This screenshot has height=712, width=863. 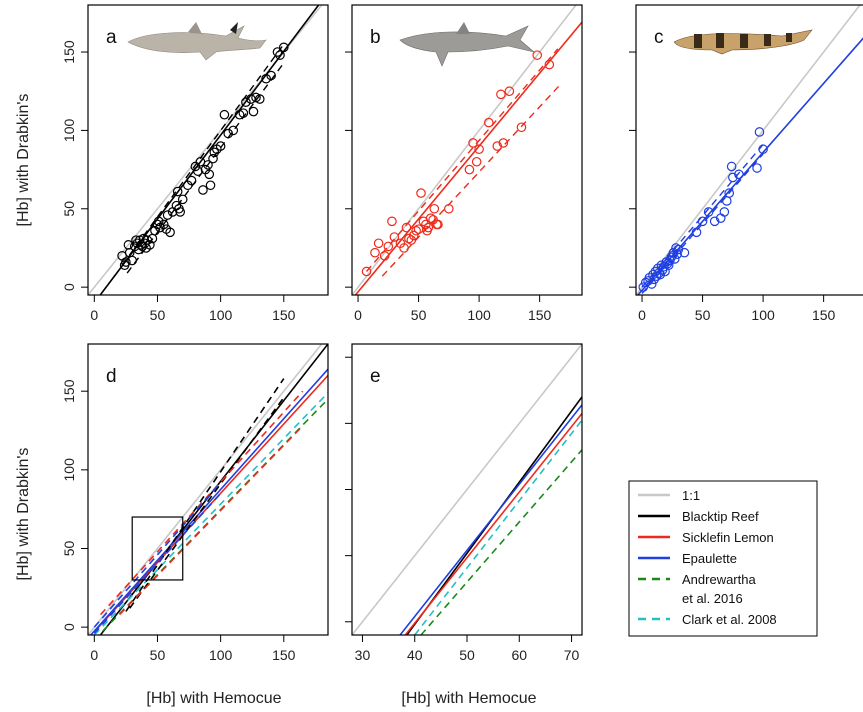 I want to click on legend-label: Clark et al. 2008, so click(x=729, y=619).